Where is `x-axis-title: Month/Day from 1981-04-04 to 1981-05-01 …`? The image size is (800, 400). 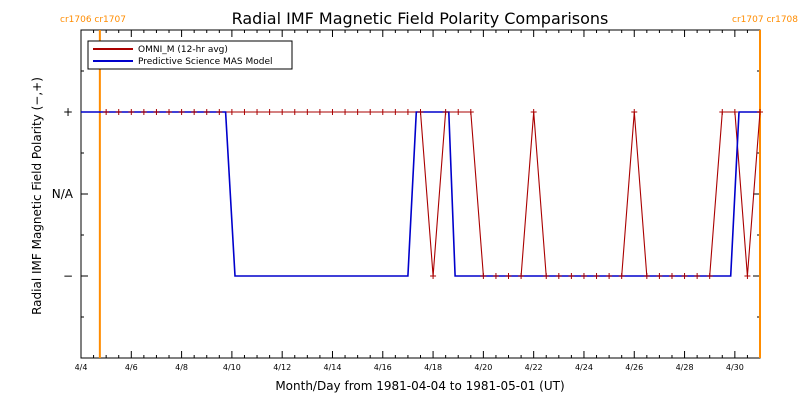
x-axis-title: Month/Day from 1981-04-04 to 1981-05-01 … is located at coordinates (419, 386).